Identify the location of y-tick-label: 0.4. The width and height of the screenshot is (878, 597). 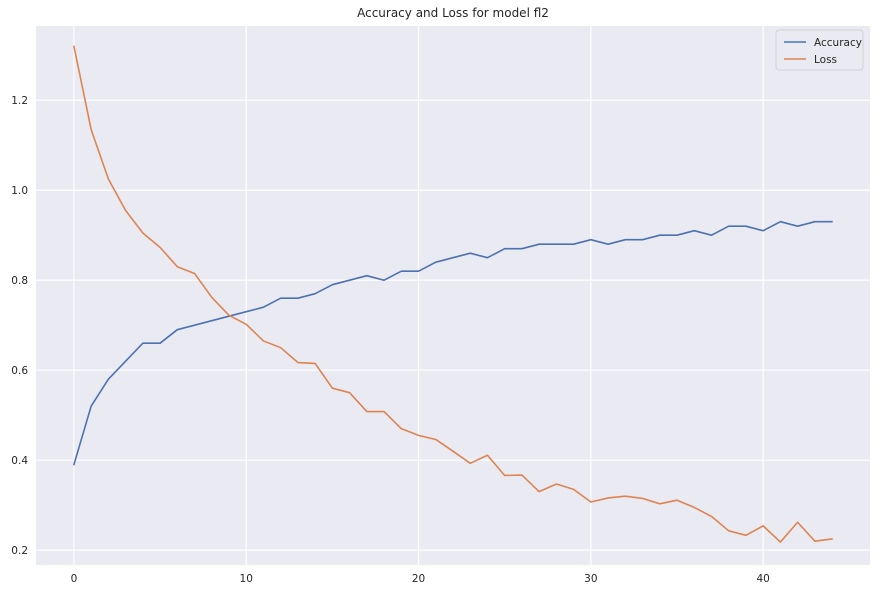
(19, 461).